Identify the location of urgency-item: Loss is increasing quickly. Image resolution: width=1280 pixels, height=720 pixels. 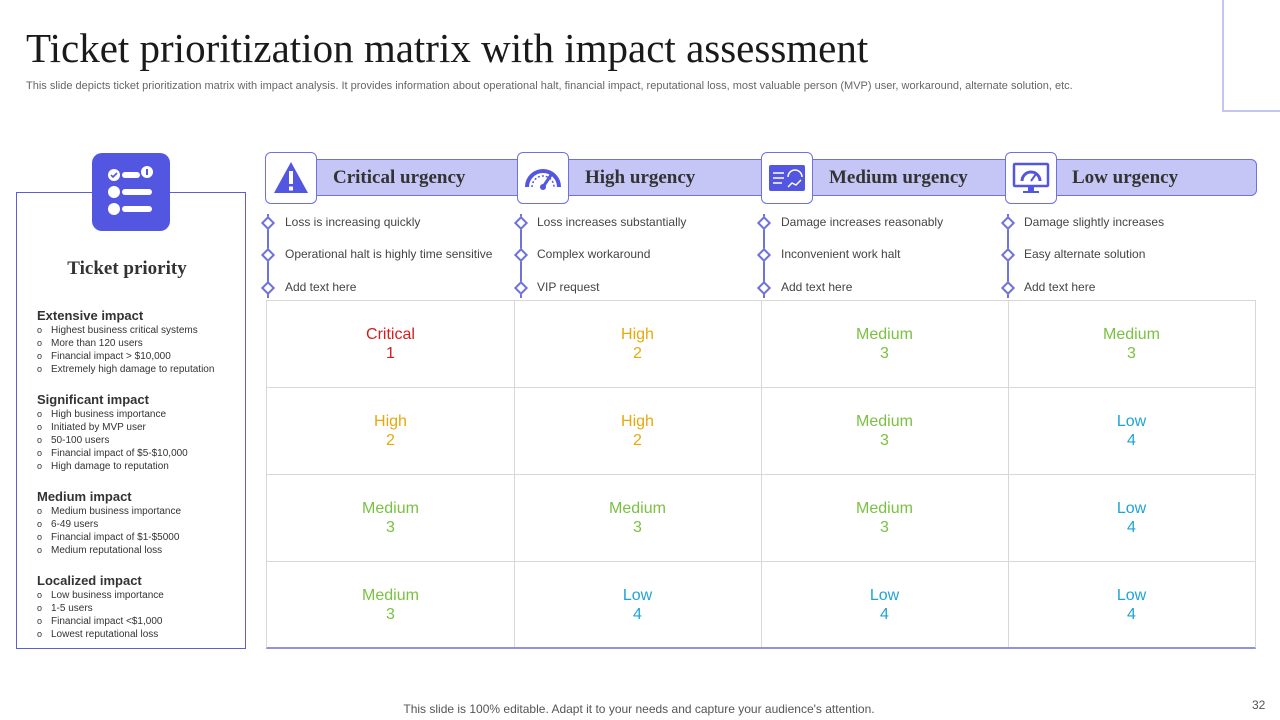
(353, 222).